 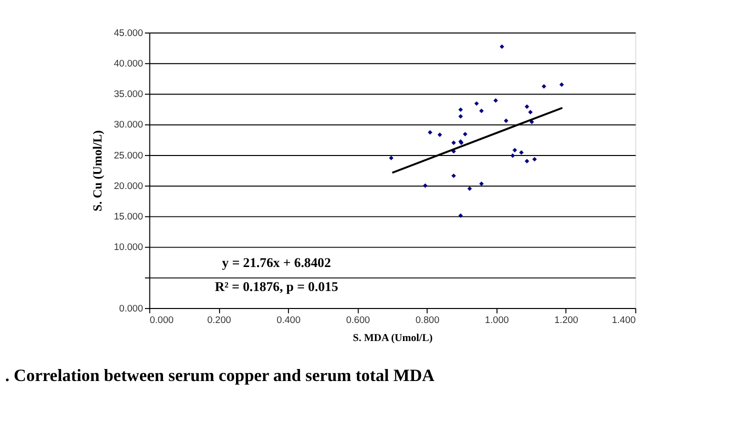 What do you see at coordinates (129, 156) in the screenshot?
I see `y-tick-label: 25.000` at bounding box center [129, 156].